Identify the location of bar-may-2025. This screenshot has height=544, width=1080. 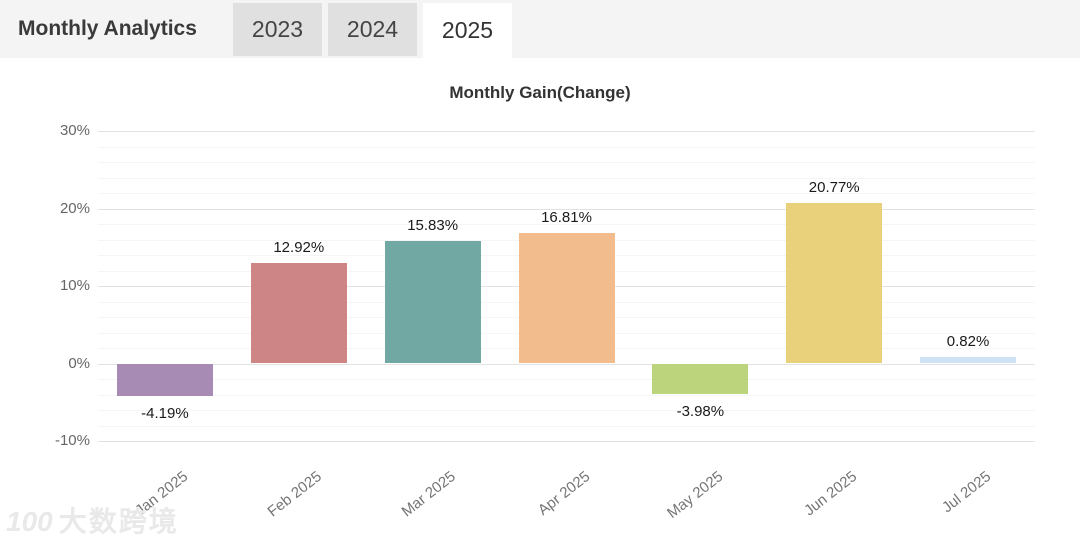
(700, 379).